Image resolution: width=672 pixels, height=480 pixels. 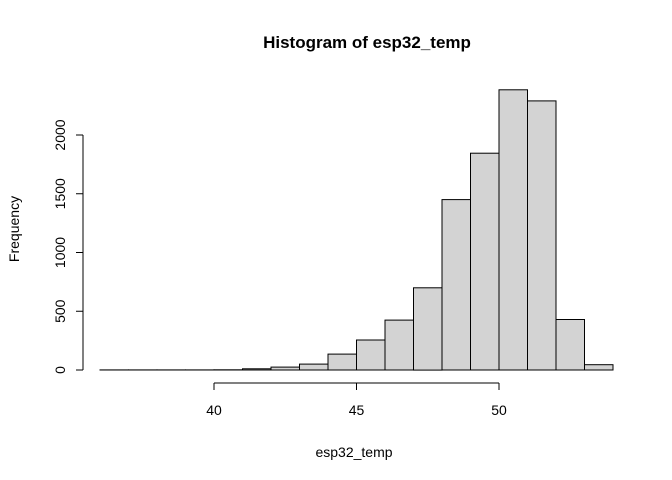 I want to click on y-axis: 0 500 1000 1500 2000, so click(x=68, y=246).